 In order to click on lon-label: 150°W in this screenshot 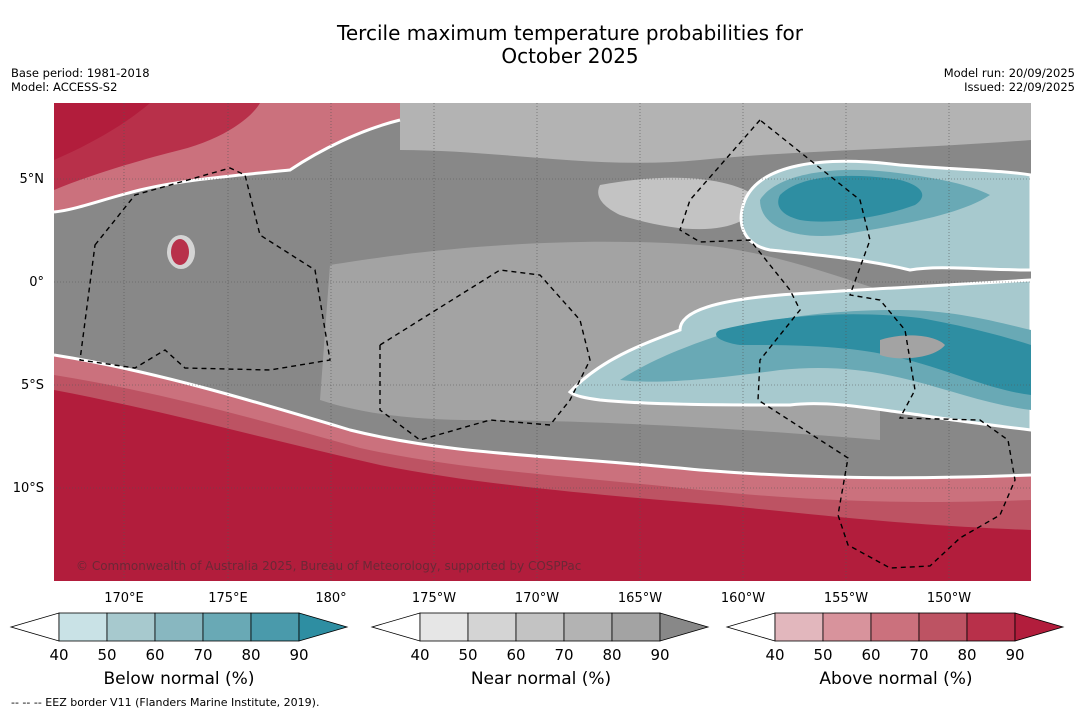, I will do `click(949, 598)`.